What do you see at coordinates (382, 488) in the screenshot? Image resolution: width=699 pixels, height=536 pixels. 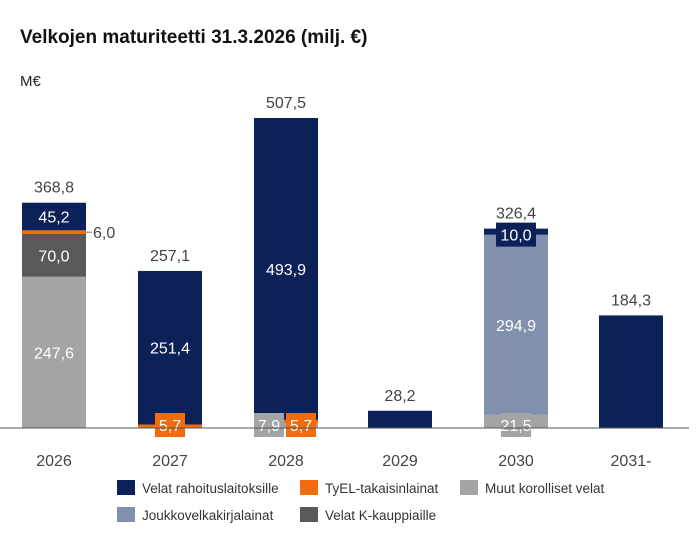 I see `legend-label-tyel-takaisinlainat: TyEL-takaisinlainat` at bounding box center [382, 488].